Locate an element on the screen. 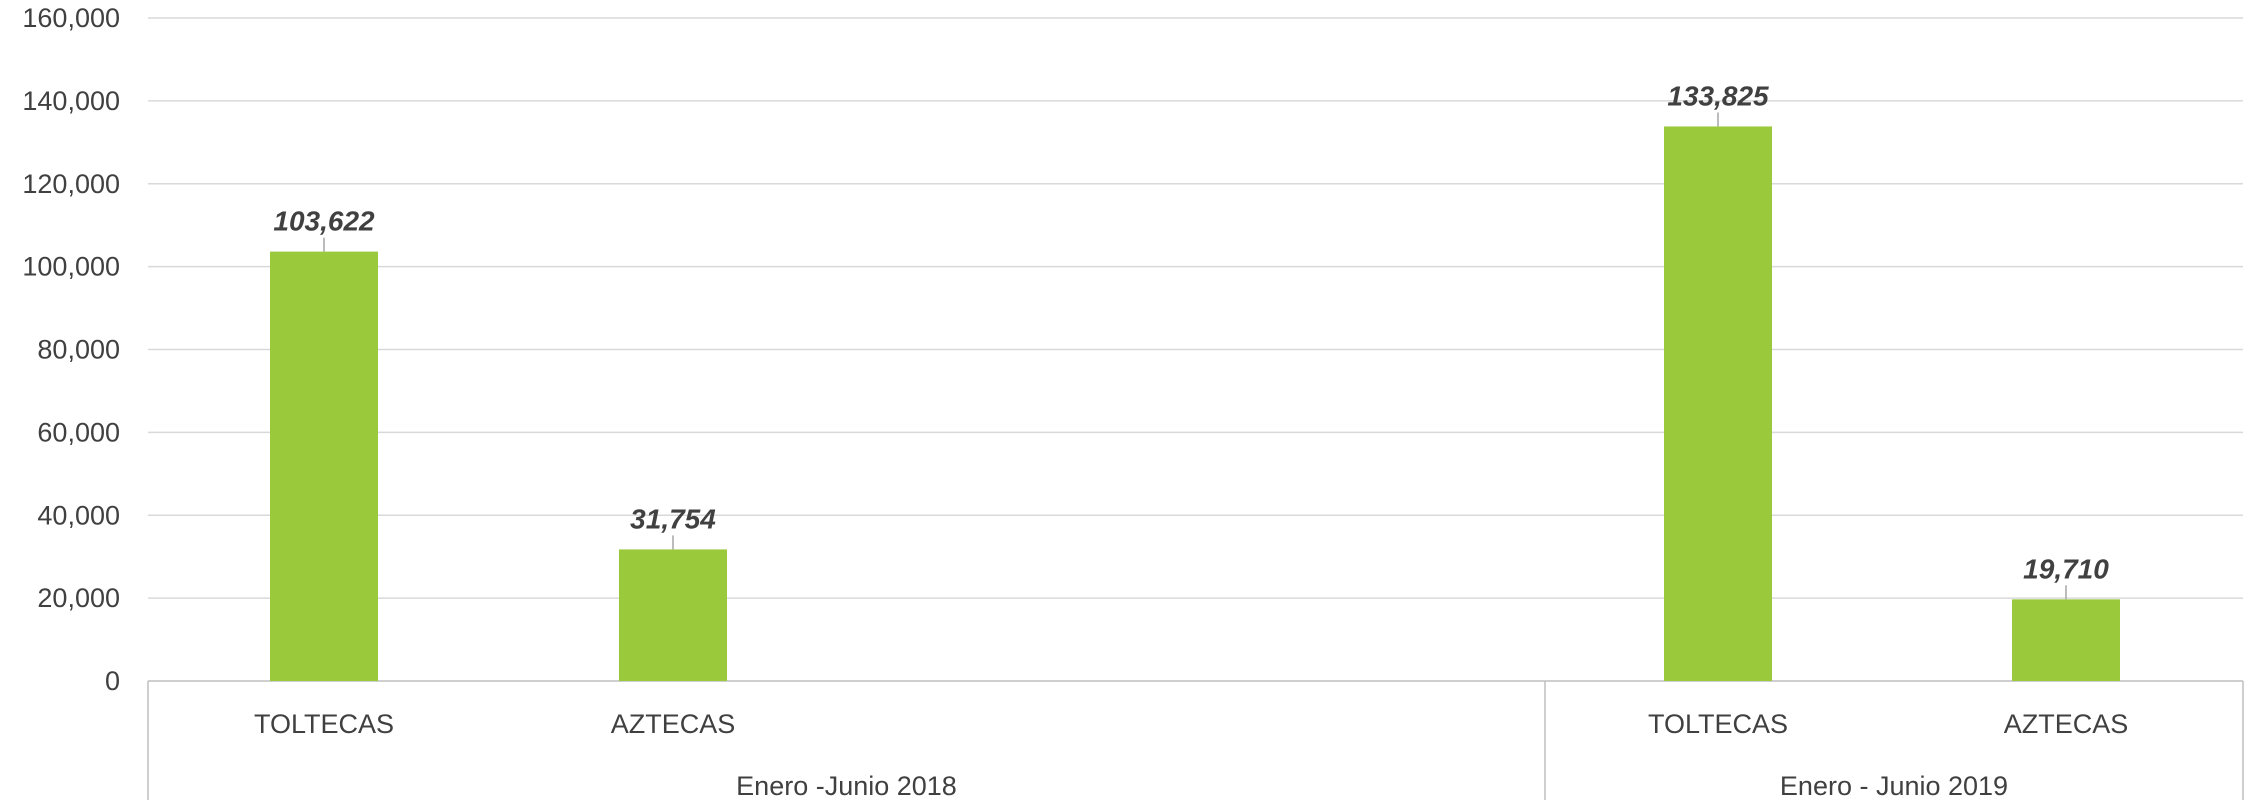 The height and width of the screenshot is (800, 2255). y-tick-label: 20,000 is located at coordinates (78, 598).